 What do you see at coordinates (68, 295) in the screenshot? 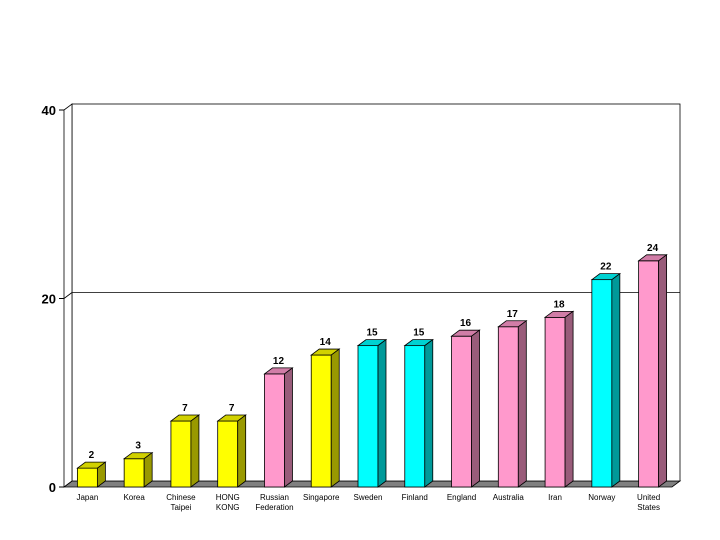
I see `gridline-side` at bounding box center [68, 295].